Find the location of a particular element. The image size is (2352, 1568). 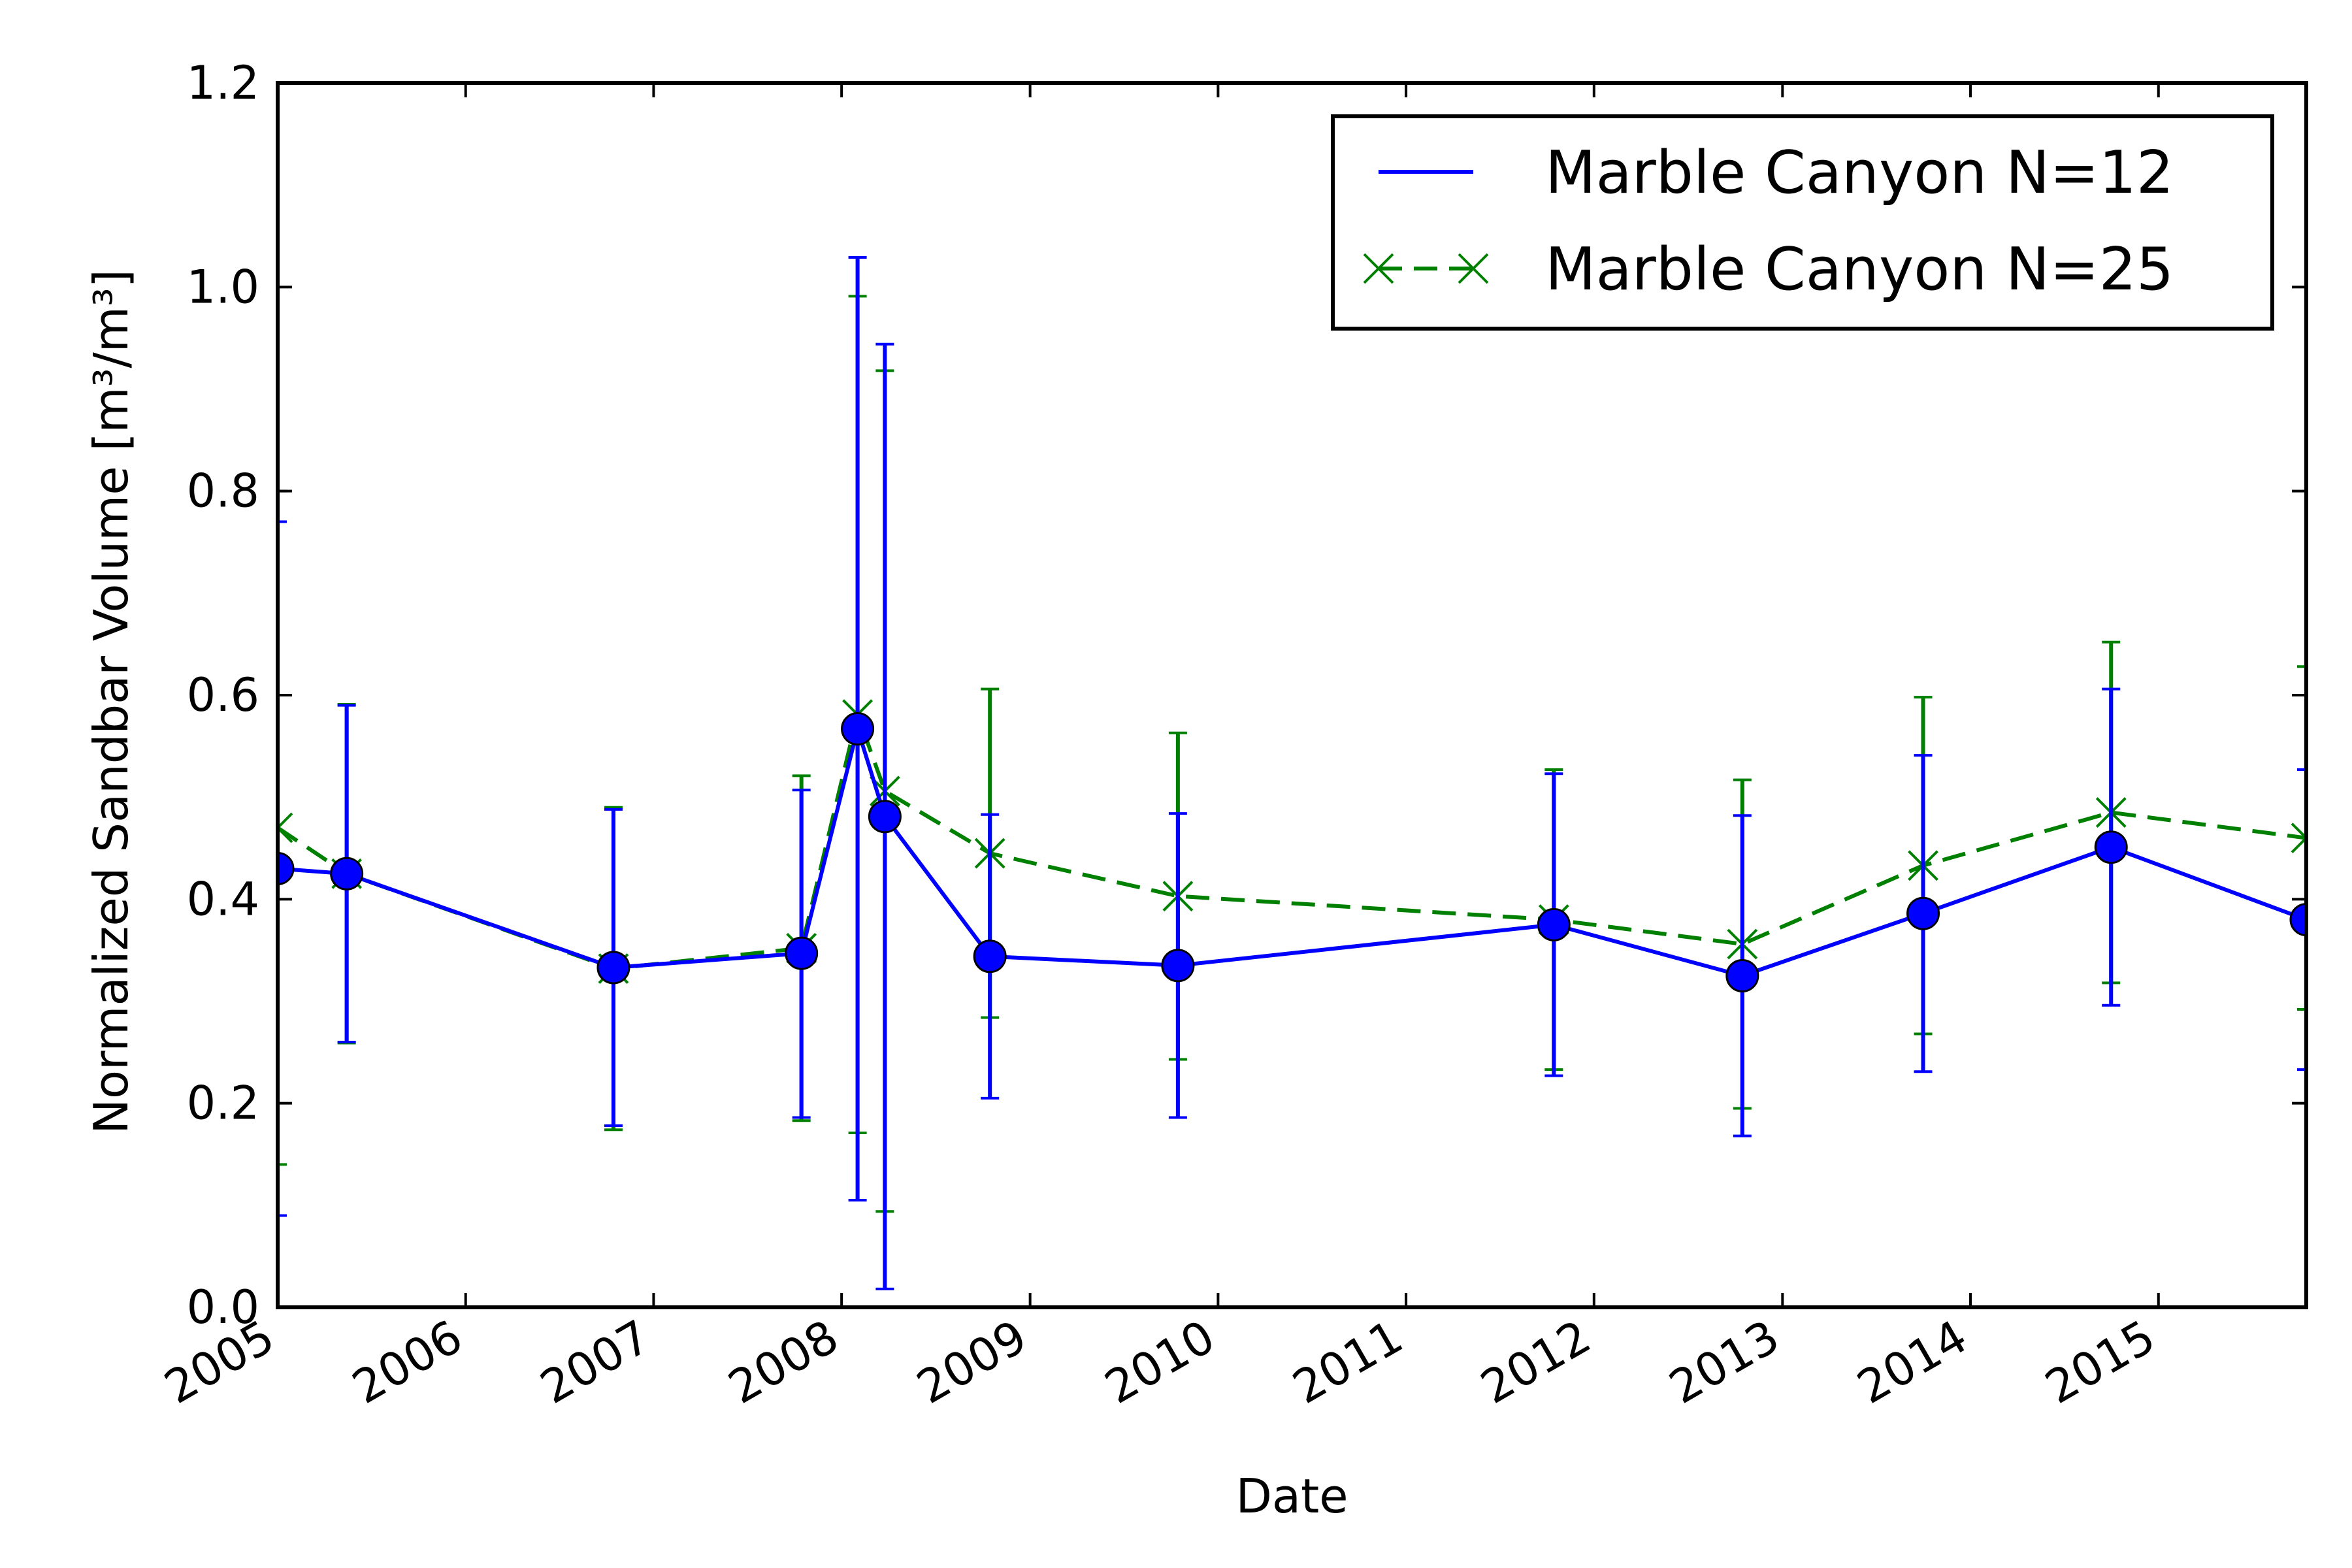

y-axis-title: Normalized Sandbar Volume [m³/m³] is located at coordinates (111, 701).